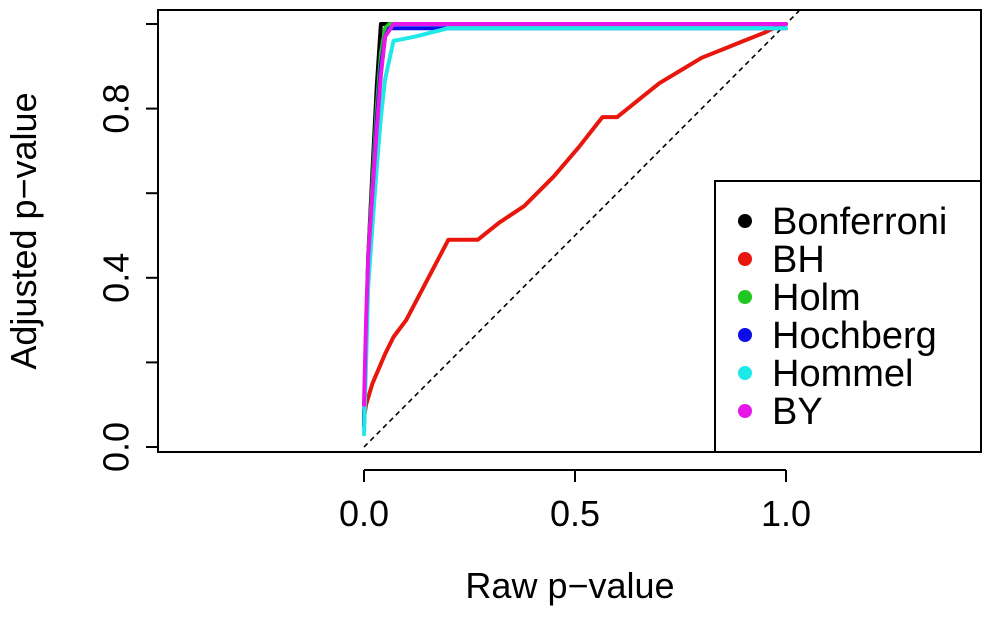 This screenshot has height=618, width=989. I want to click on legend-marker-hochberg, so click(745, 335).